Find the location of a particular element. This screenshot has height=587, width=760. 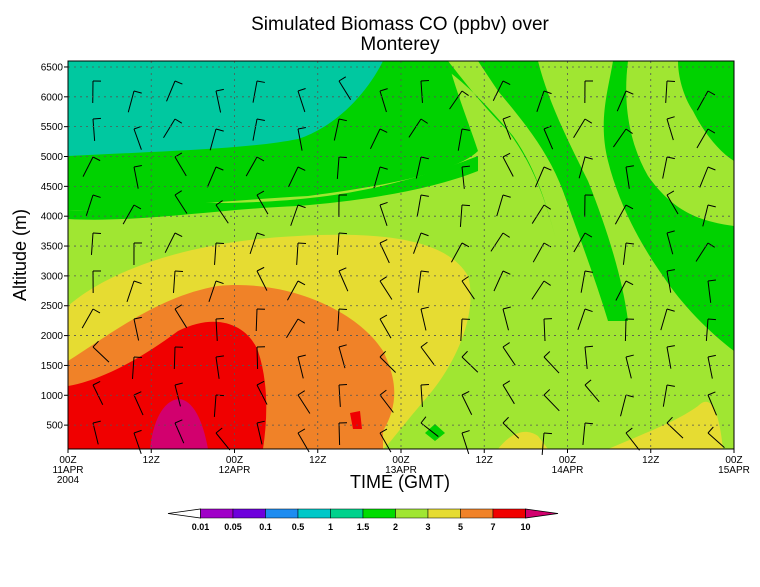

x-tick-date-6: 14APR is located at coordinates (568, 470).